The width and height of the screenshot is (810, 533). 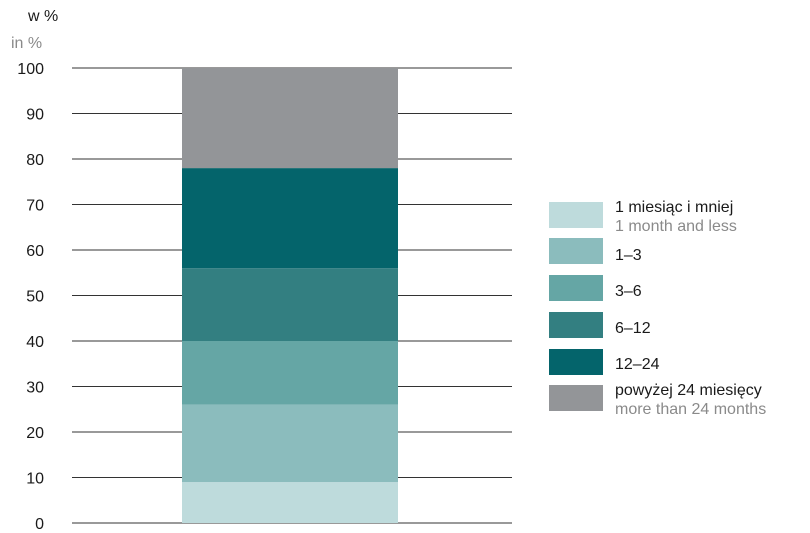 I want to click on y-unit-label-en: in %, so click(x=27, y=43).